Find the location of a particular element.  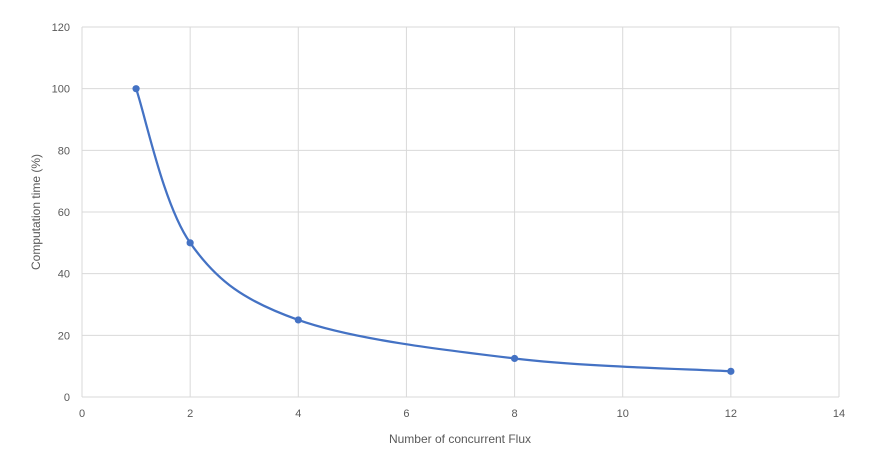

x-tick-label-3: 6 is located at coordinates (406, 414).